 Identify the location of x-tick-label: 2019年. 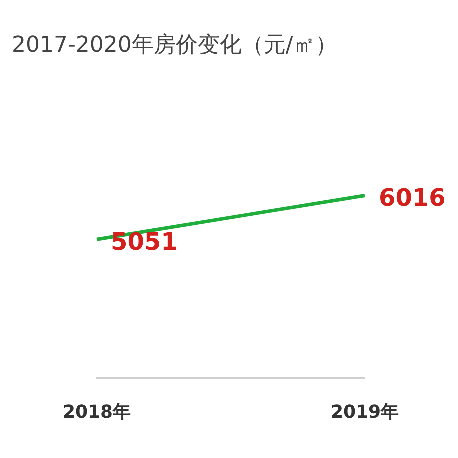
(365, 412).